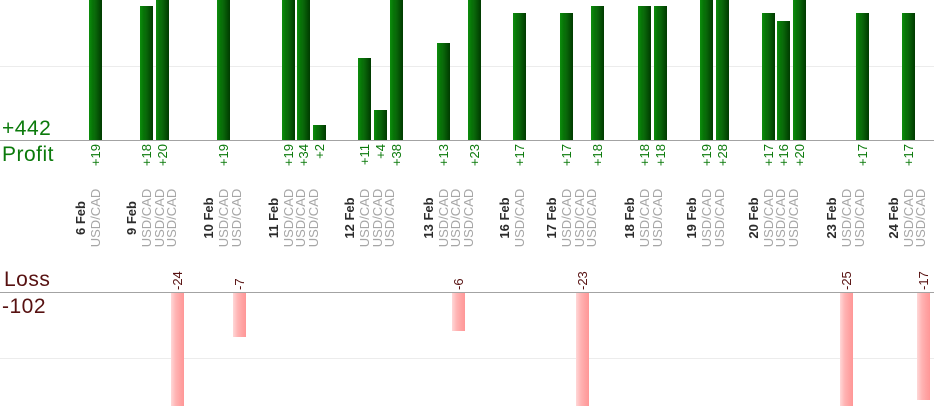  I want to click on loss-bar-value-label: -25, so click(846, 280).